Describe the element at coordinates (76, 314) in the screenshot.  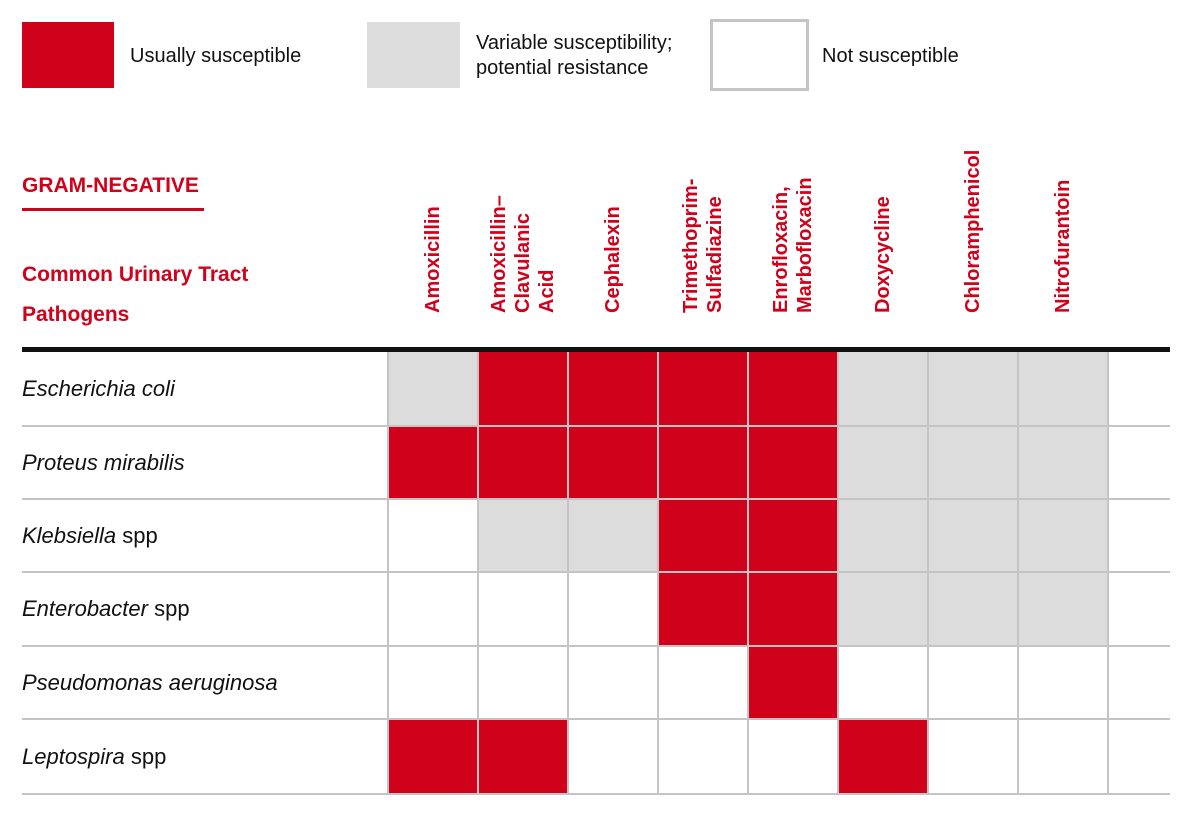
I see `subtitle-line: Pathogens` at that location.